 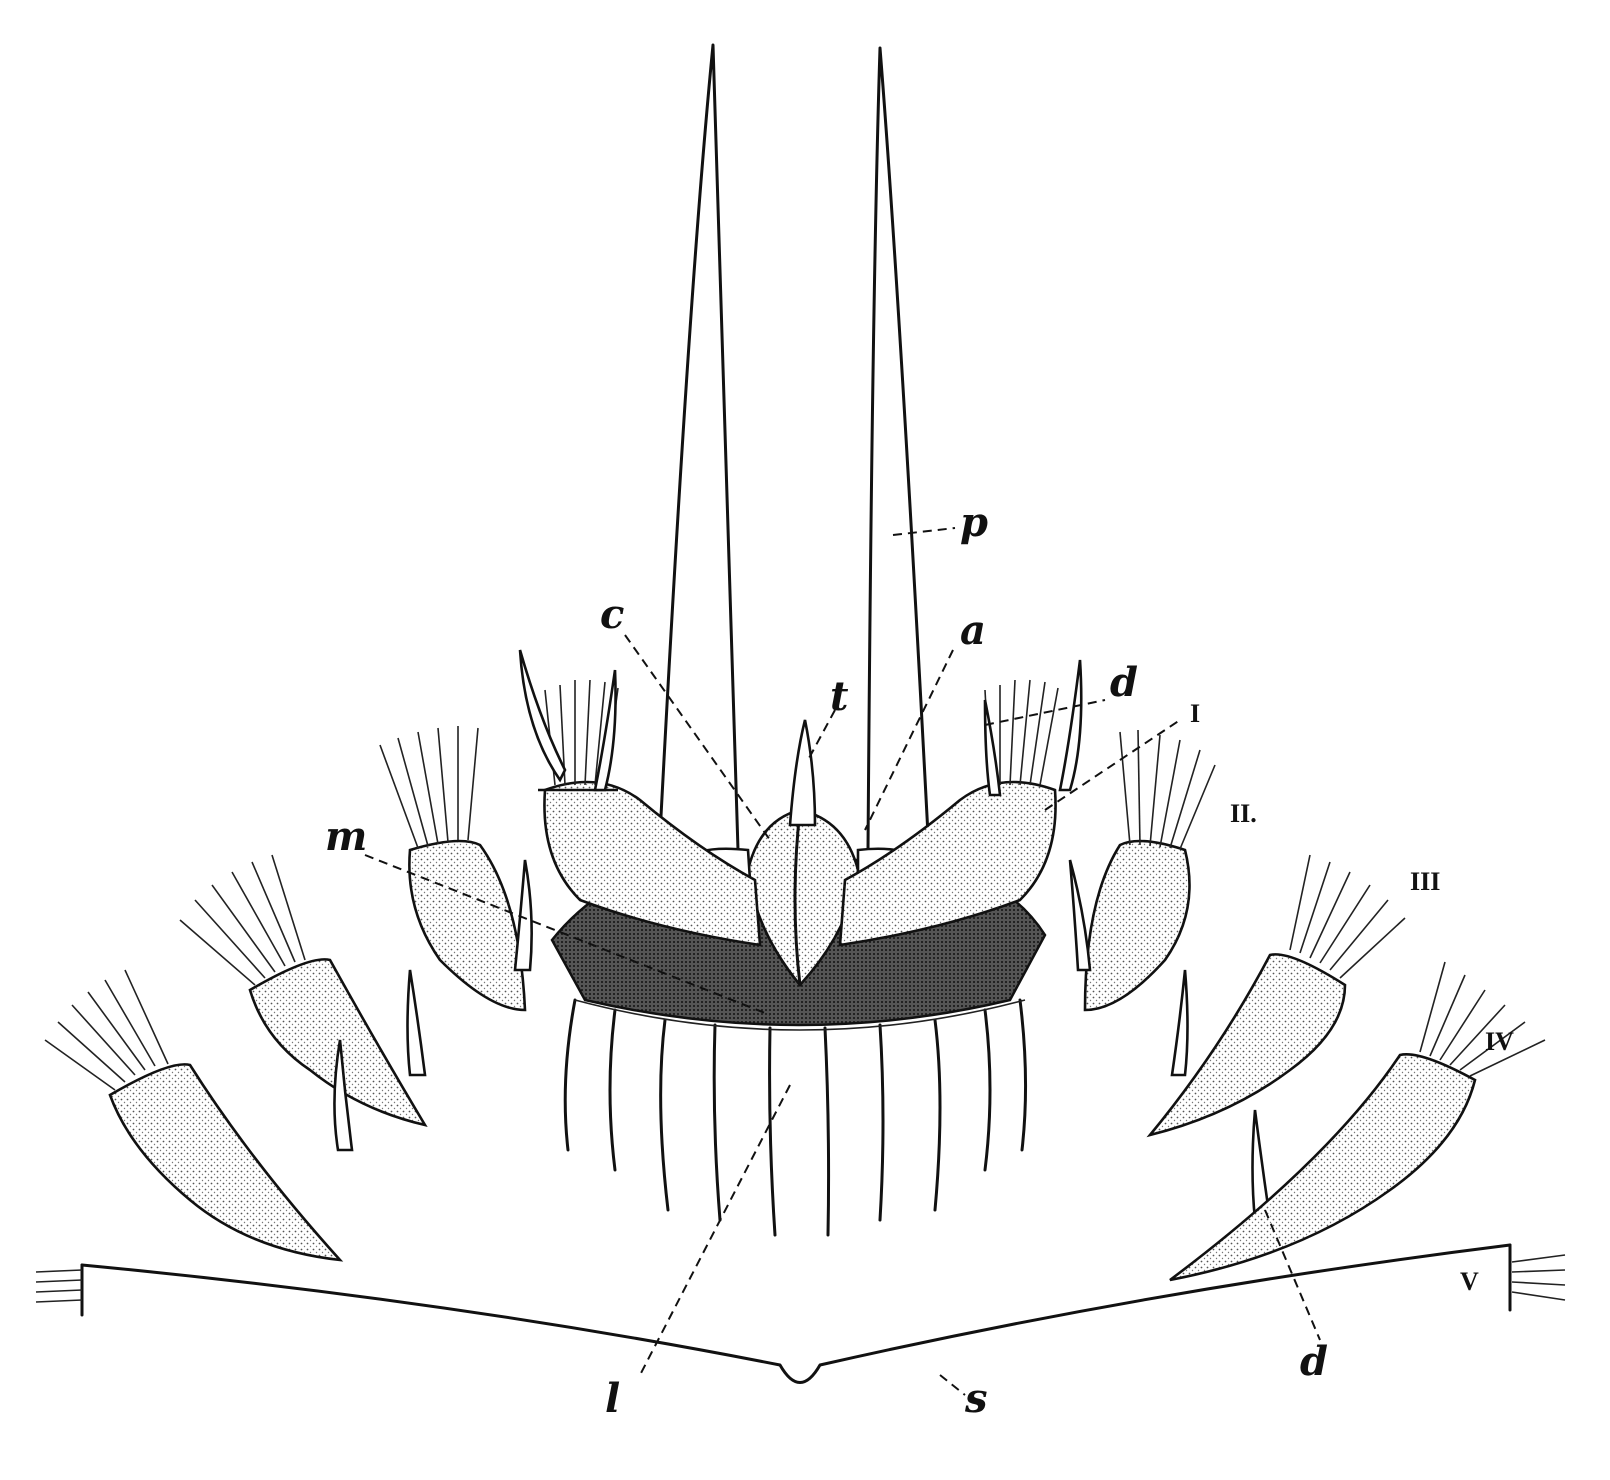 What do you see at coordinates (303, 1003) in the screenshot?
I see `appendage-III-left` at bounding box center [303, 1003].